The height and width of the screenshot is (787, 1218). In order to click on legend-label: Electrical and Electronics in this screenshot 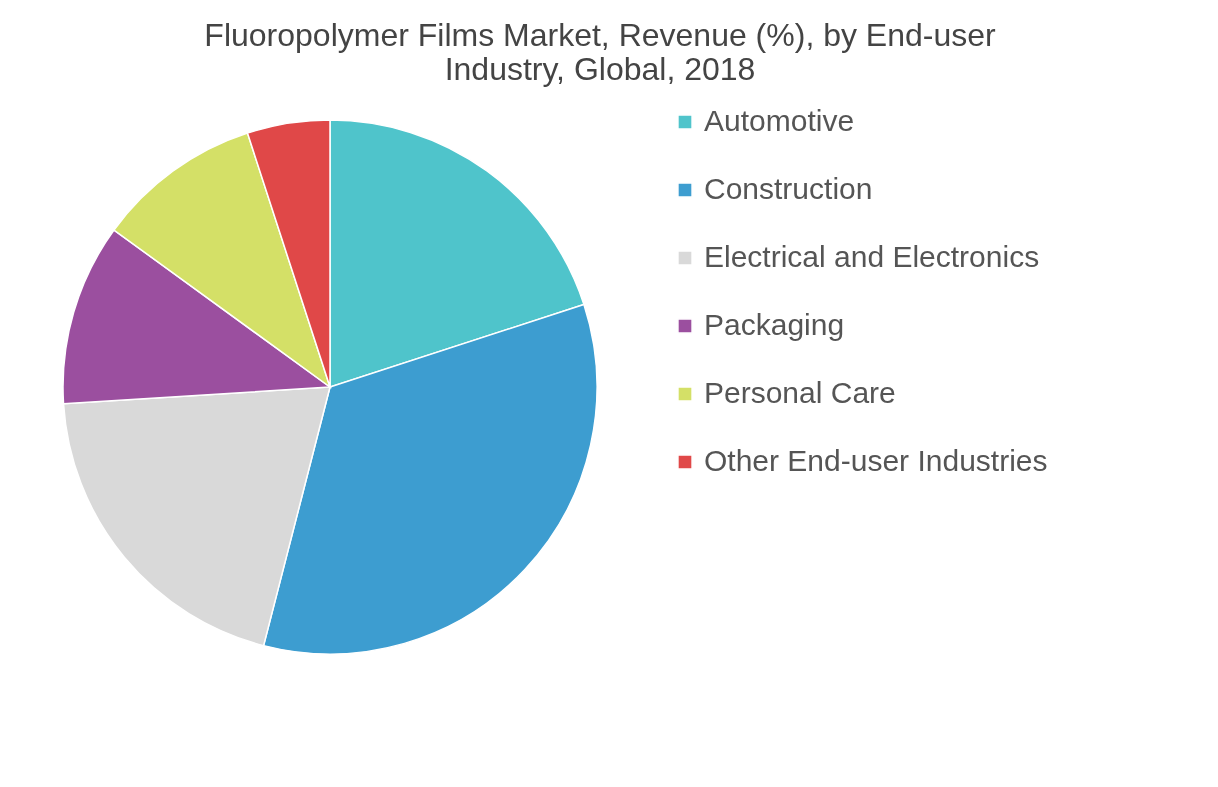, I will do `click(872, 256)`.